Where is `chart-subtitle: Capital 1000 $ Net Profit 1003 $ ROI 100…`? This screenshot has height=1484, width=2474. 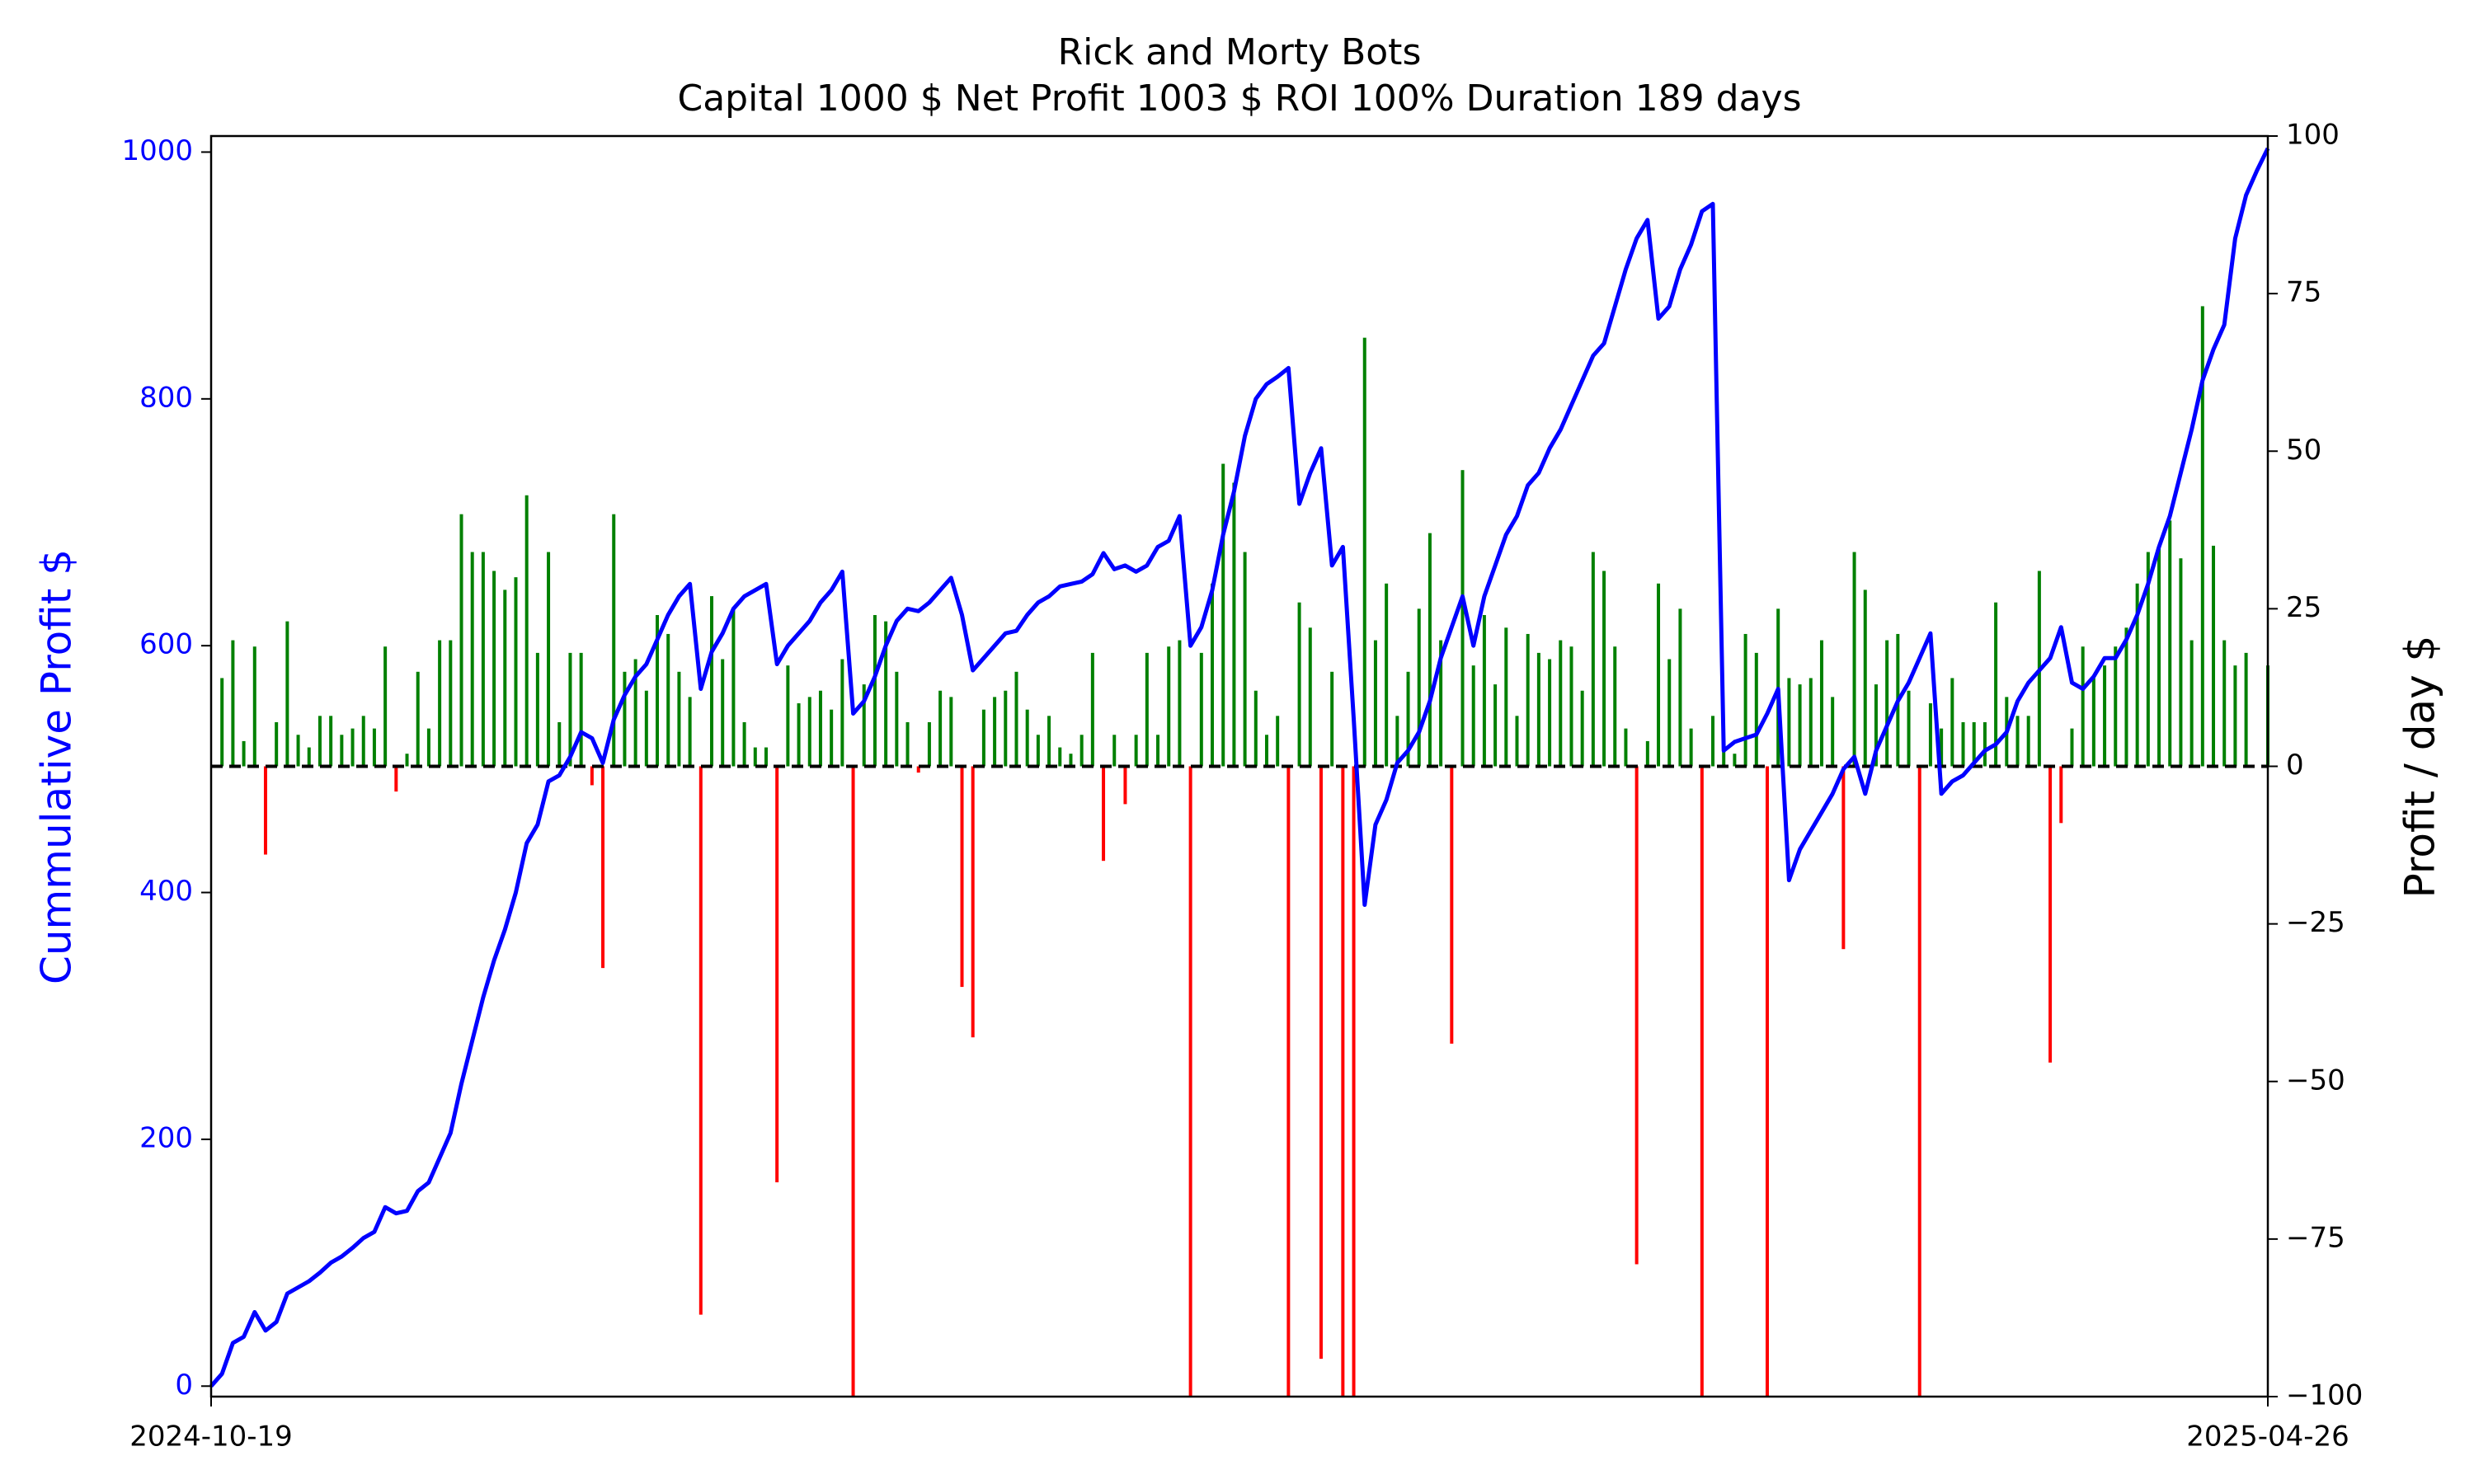
chart-subtitle: Capital 1000 $ Net Profit 1003 $ ROI 100… is located at coordinates (1240, 98).